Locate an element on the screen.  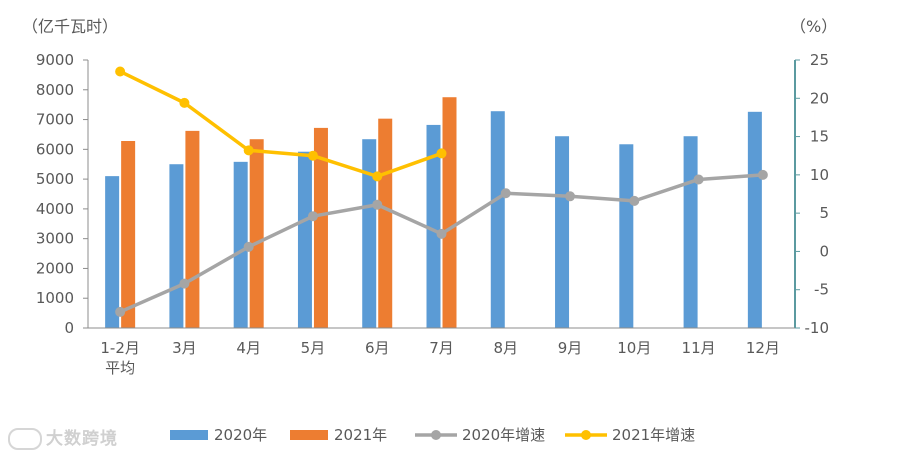
x-tick-label: 10月 is located at coordinates (634, 348).